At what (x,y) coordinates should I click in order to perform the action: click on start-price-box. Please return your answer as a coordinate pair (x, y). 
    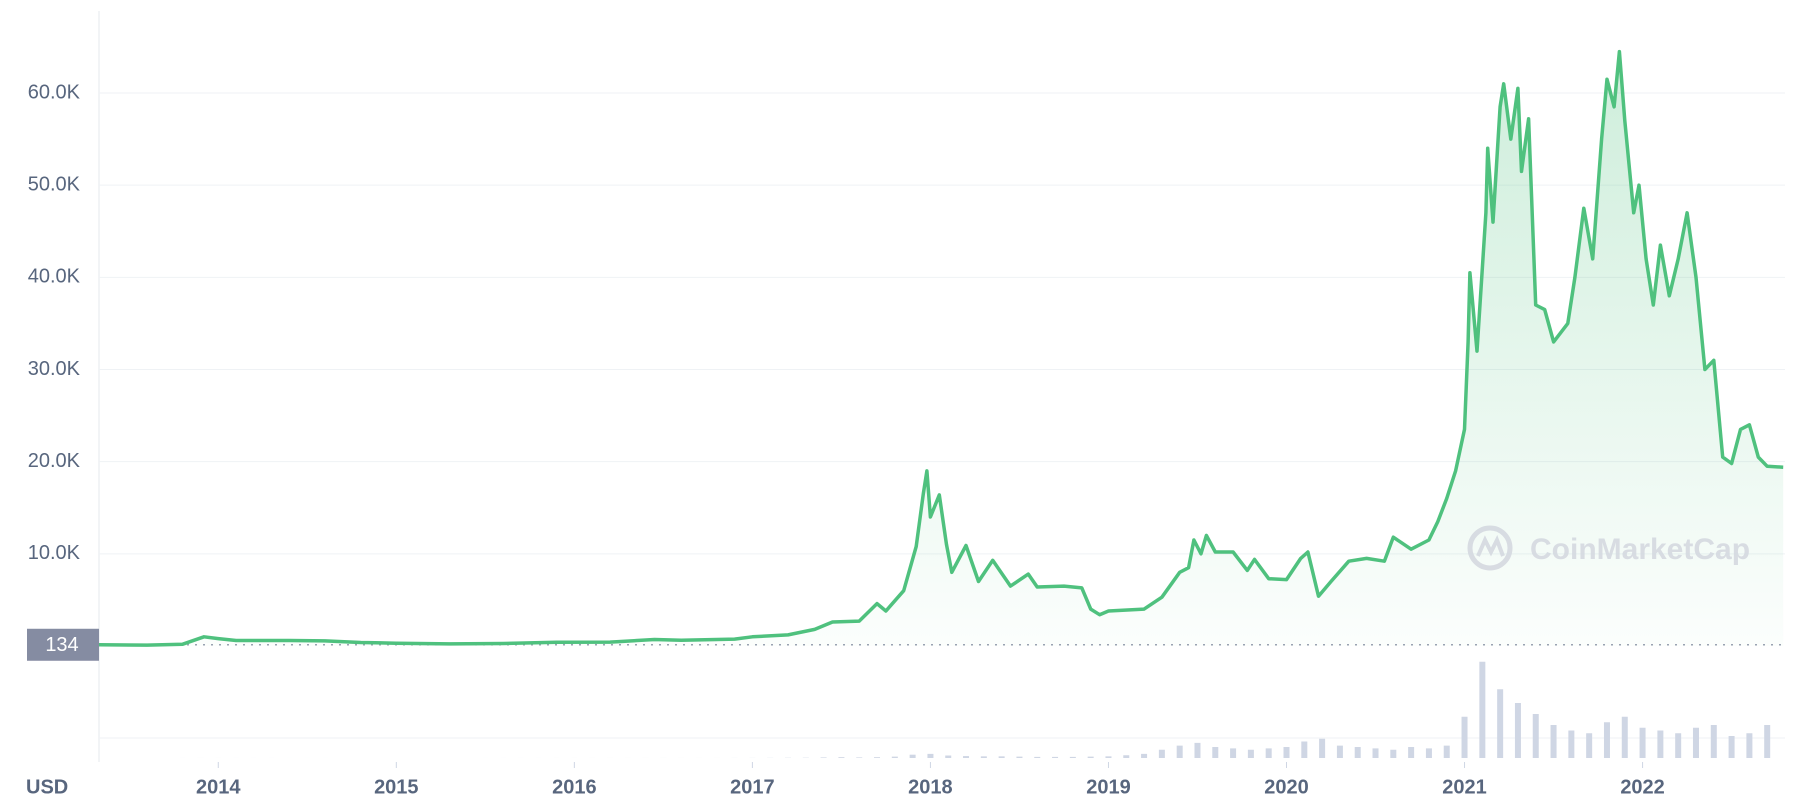
    Looking at the image, I should click on (63, 644).